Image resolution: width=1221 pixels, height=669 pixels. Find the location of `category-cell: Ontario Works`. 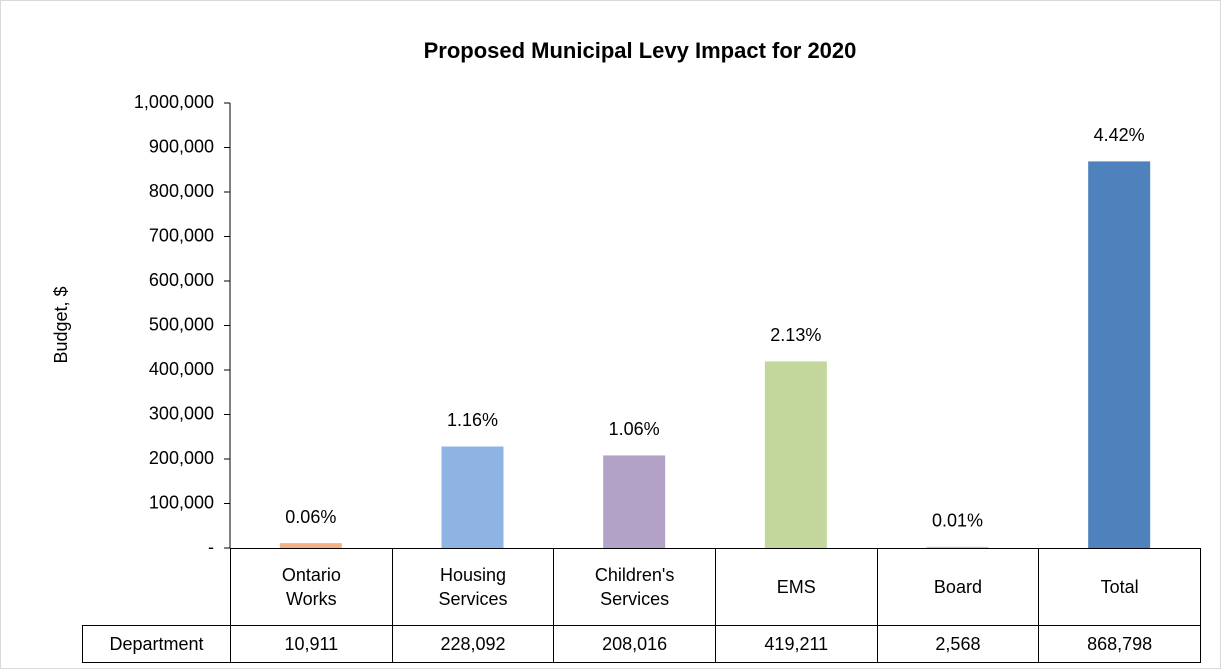

category-cell: Ontario Works is located at coordinates (311, 587).